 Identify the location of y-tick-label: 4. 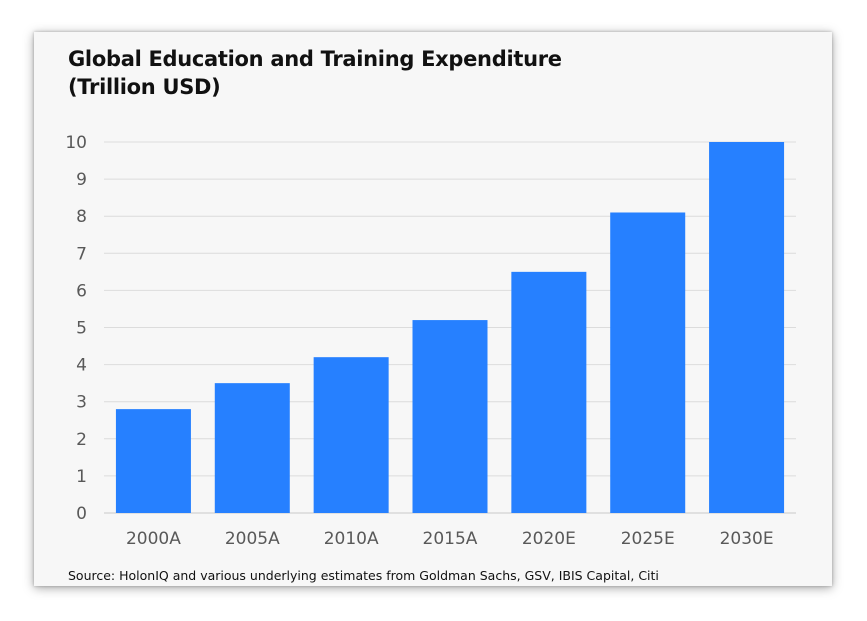
(81, 366).